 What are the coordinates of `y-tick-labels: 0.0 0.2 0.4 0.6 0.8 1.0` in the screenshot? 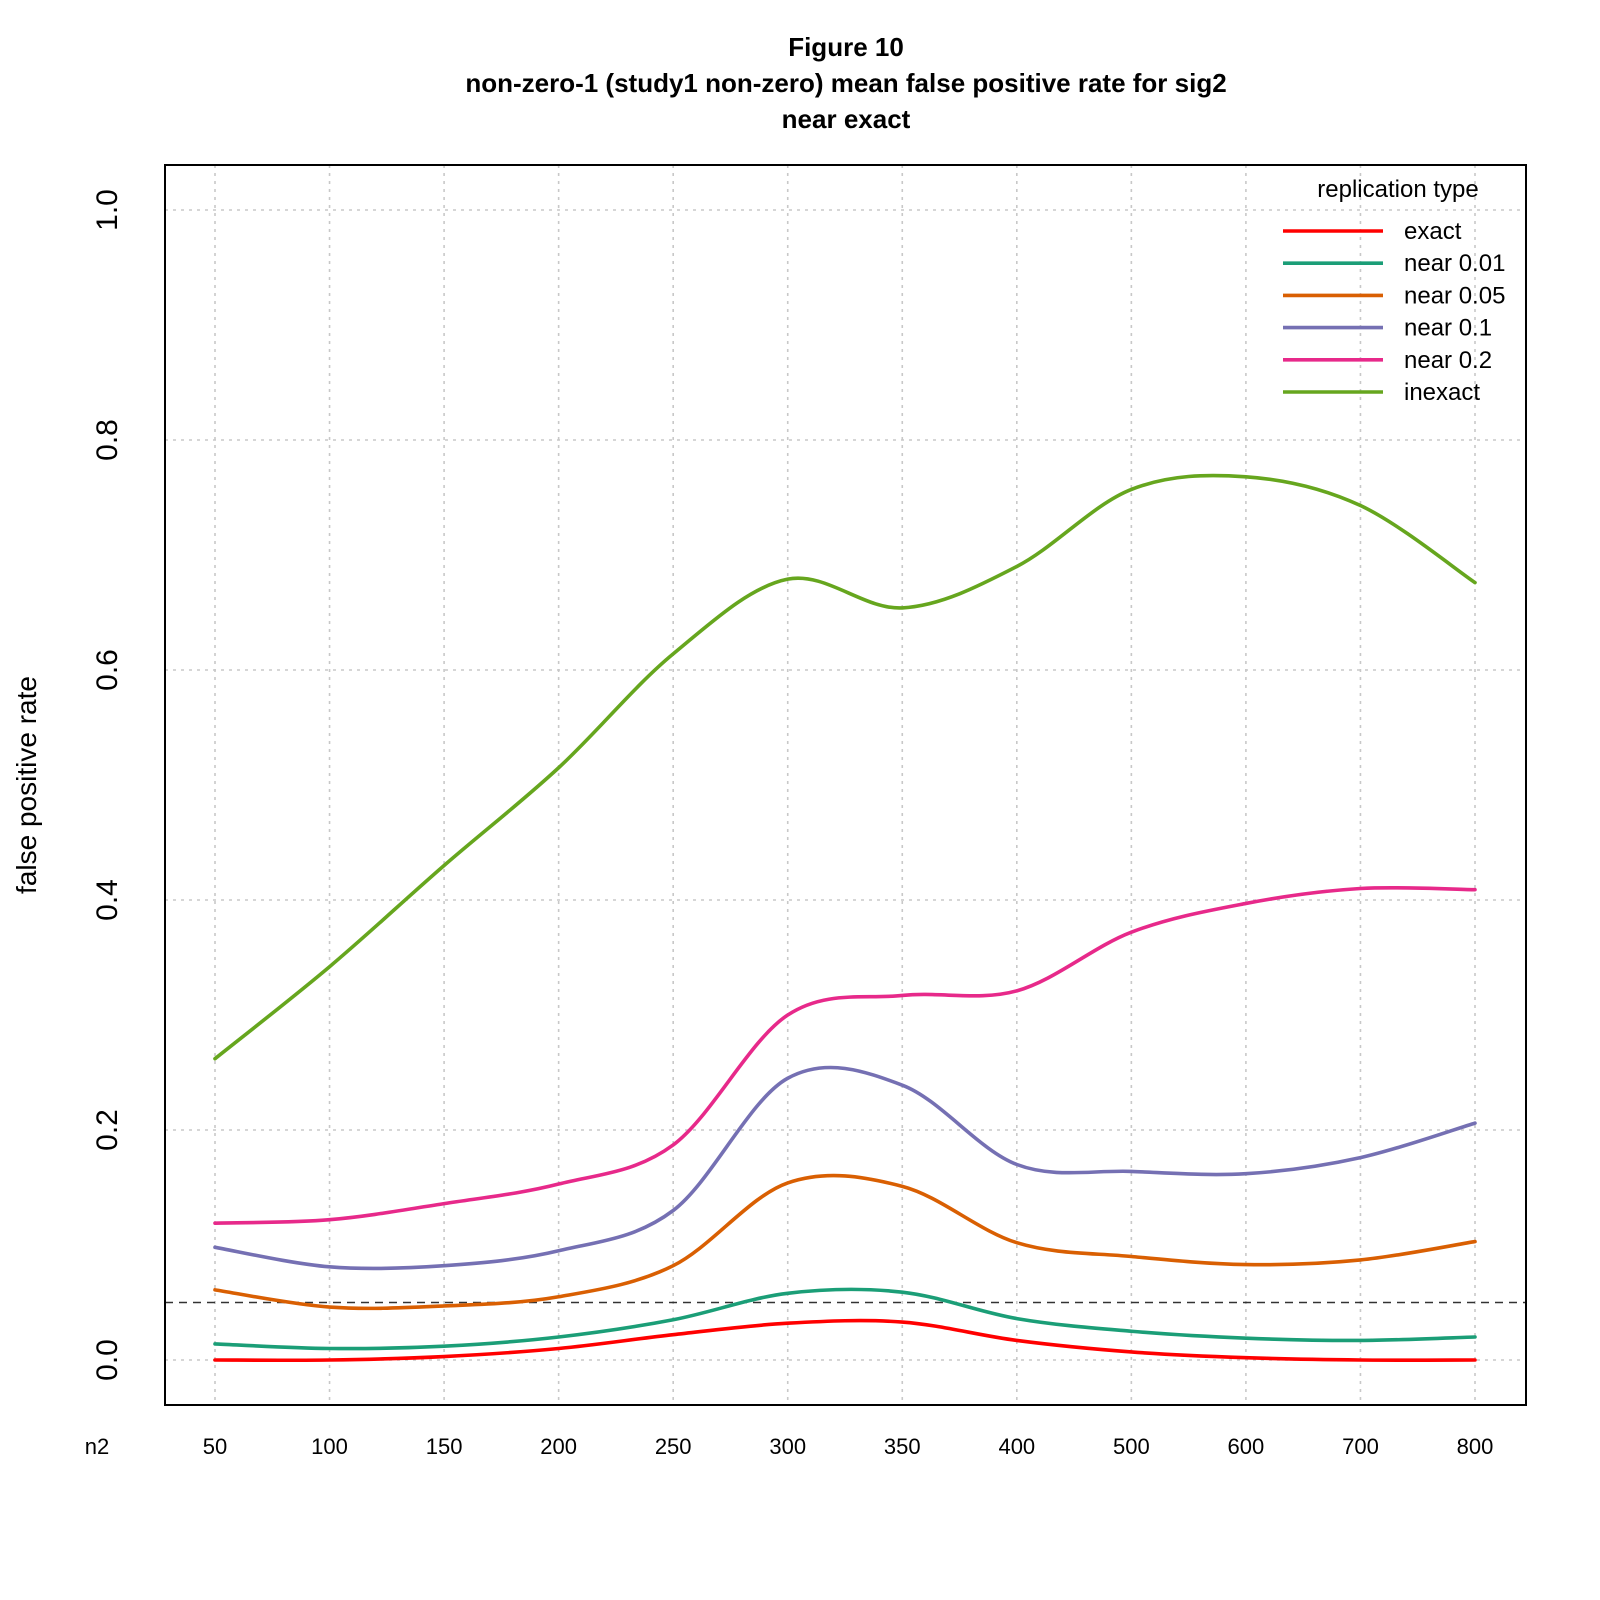 It's located at (107, 785).